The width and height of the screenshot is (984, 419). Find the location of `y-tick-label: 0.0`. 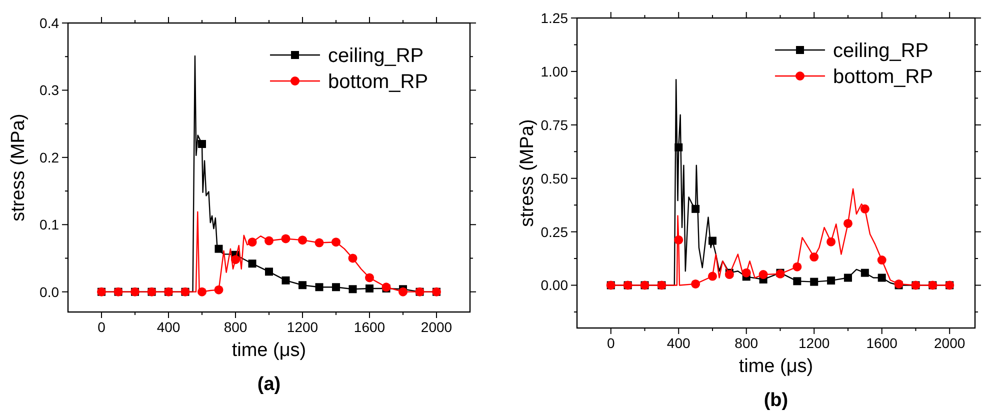

y-tick-label: 0.0 is located at coordinates (50, 292).